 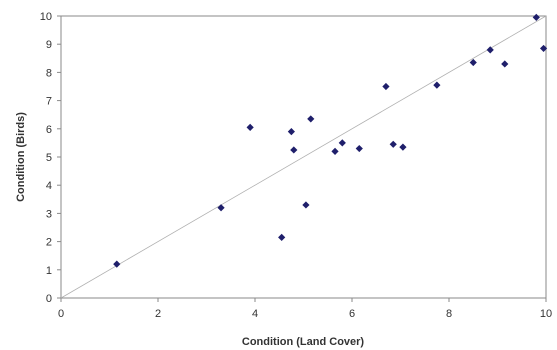 What do you see at coordinates (255, 314) in the screenshot?
I see `x-tick-label: 4` at bounding box center [255, 314].